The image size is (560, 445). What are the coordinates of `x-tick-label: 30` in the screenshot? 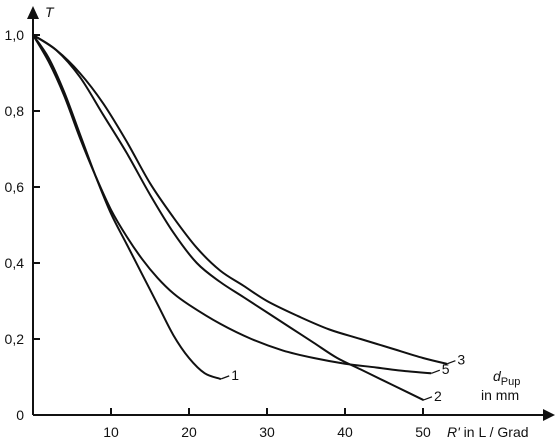 It's located at (267, 432).